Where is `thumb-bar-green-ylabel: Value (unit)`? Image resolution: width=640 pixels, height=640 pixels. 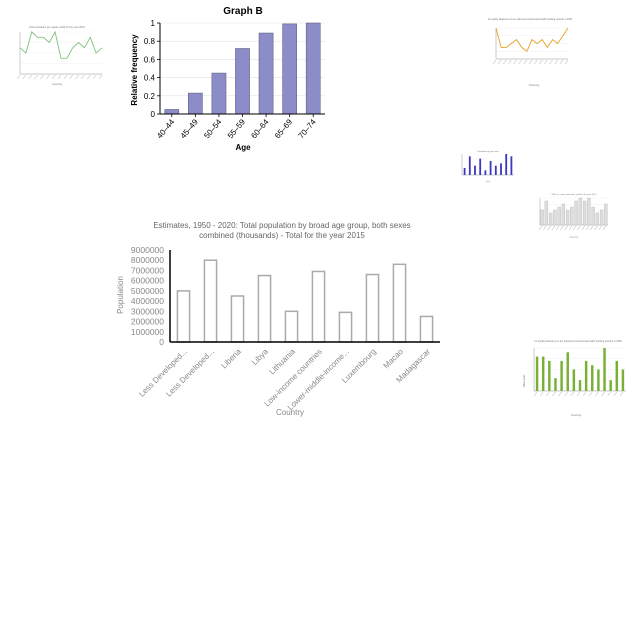
thumb-bar-green-ylabel: Value (unit) is located at coordinates (524, 381).